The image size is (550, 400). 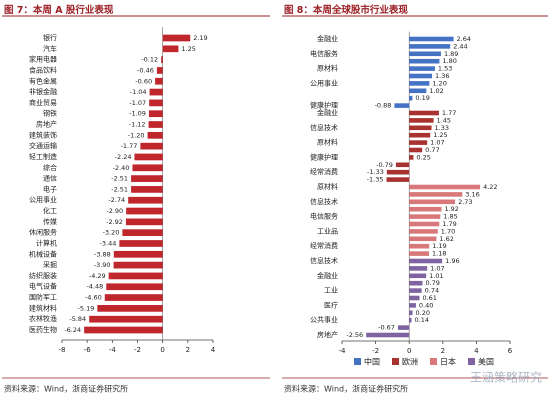 I want to click on category-label: 通信, so click(x=50, y=178).